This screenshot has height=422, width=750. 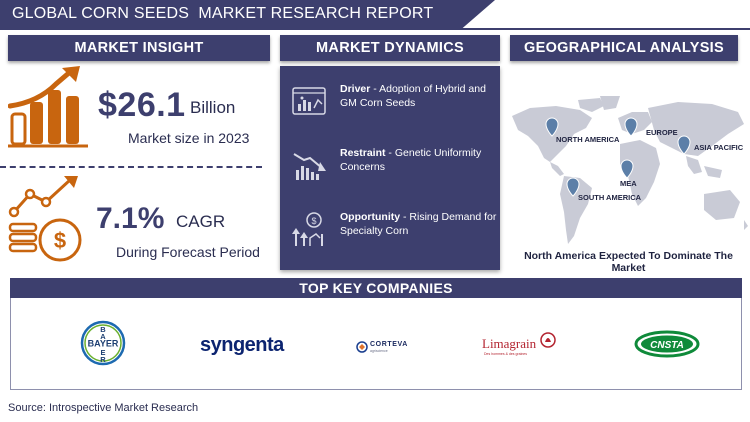 I want to click on cnsta-wordmark: CNSTA, so click(x=667, y=345).